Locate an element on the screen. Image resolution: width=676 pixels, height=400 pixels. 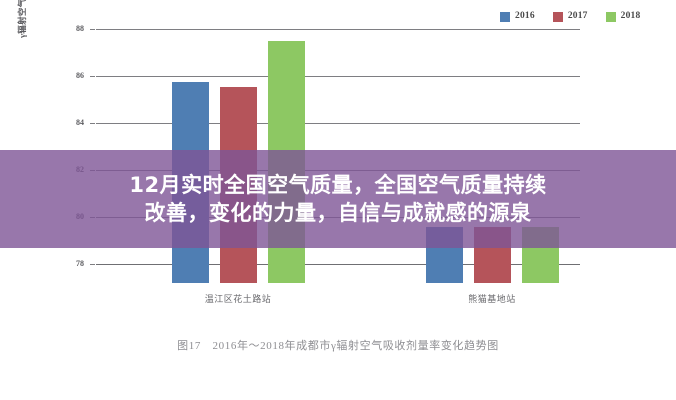
chart-legend: 2016 2017 2018 is located at coordinates (570, 17).